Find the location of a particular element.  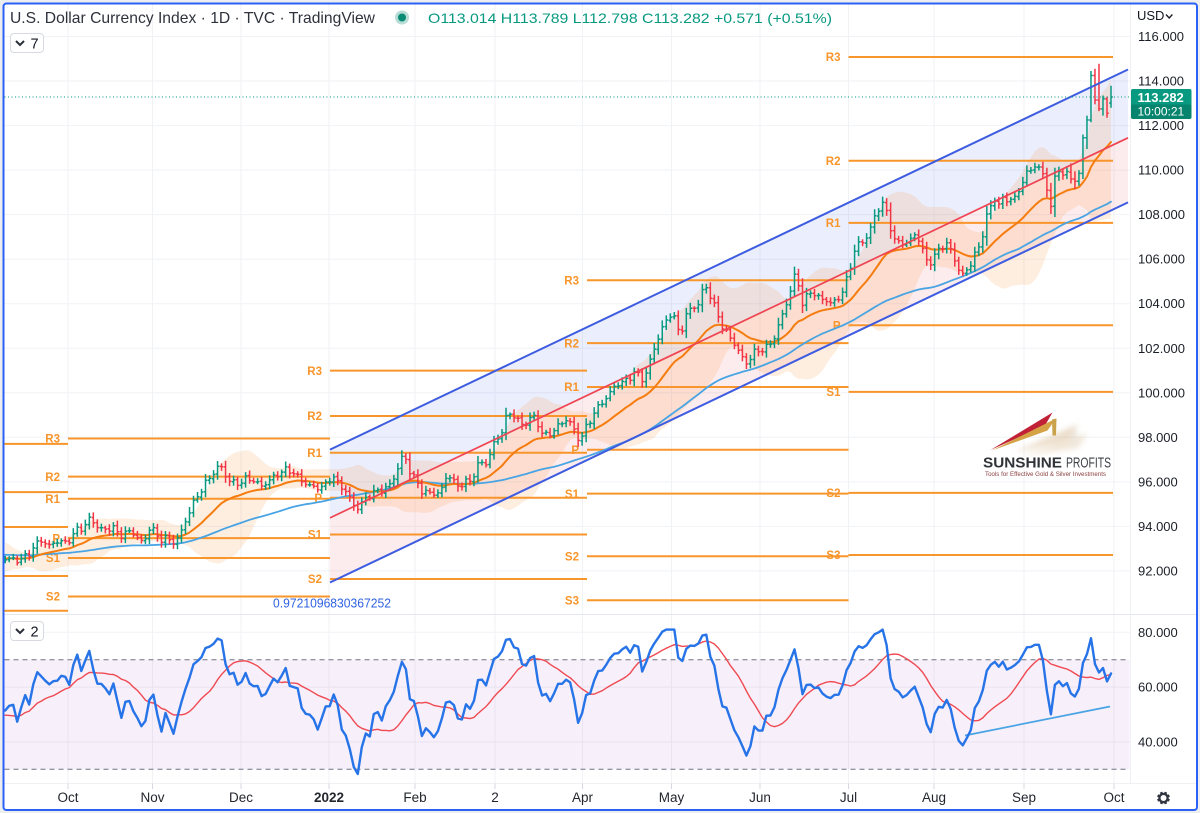

svg-text: 113.282 is located at coordinates (1161, 97).